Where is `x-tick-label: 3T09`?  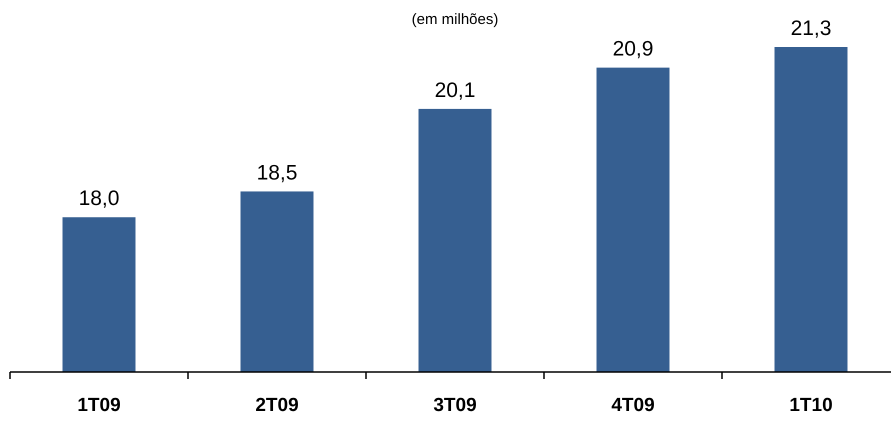
x-tick-label: 3T09 is located at coordinates (455, 405).